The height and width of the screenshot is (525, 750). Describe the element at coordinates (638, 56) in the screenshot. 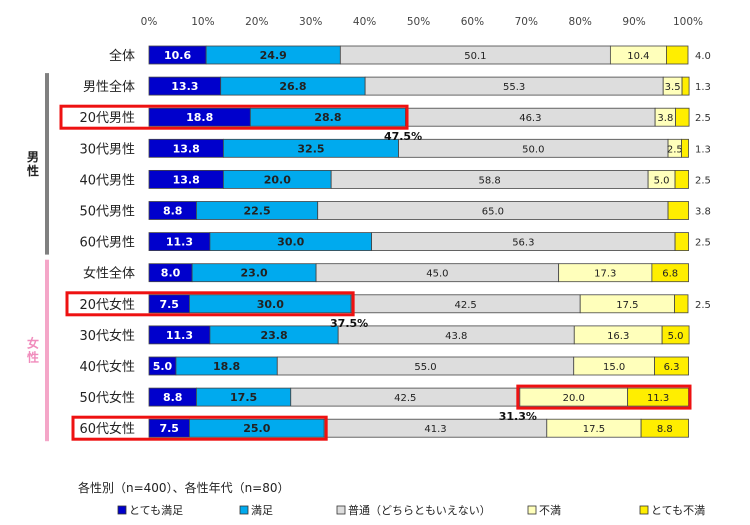

I see `data-label: 10.4` at that location.